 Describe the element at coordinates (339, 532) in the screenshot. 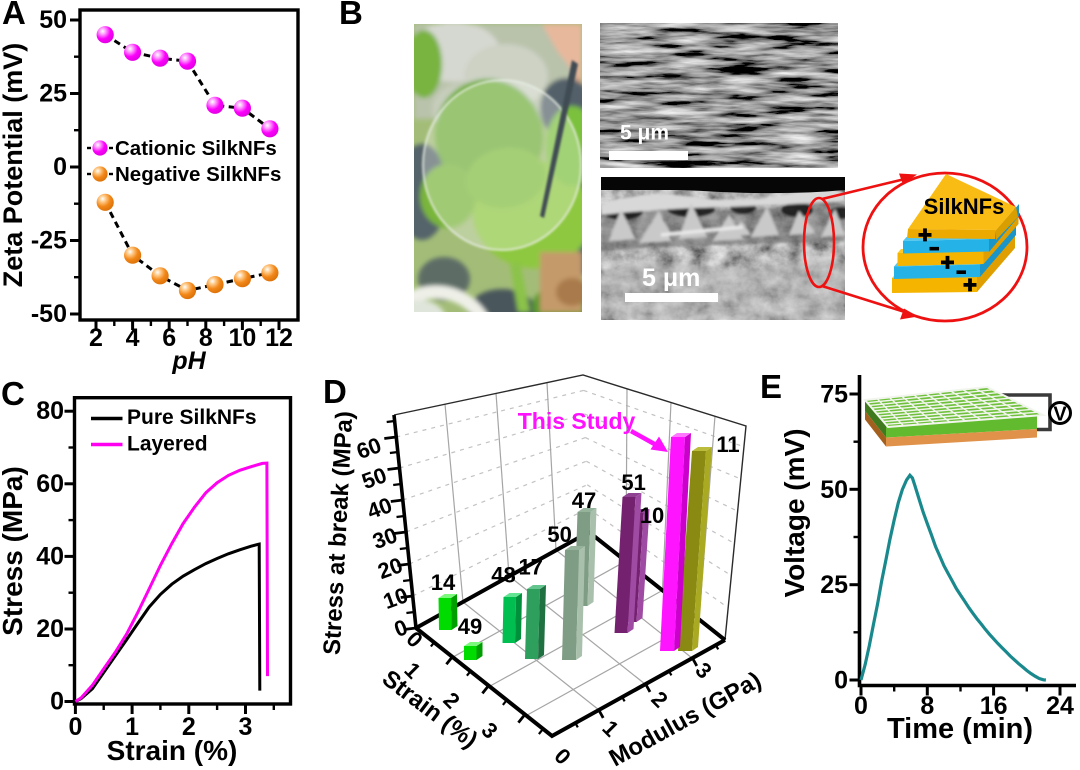

I see `svg-text: Stress at break (MPa)` at that location.